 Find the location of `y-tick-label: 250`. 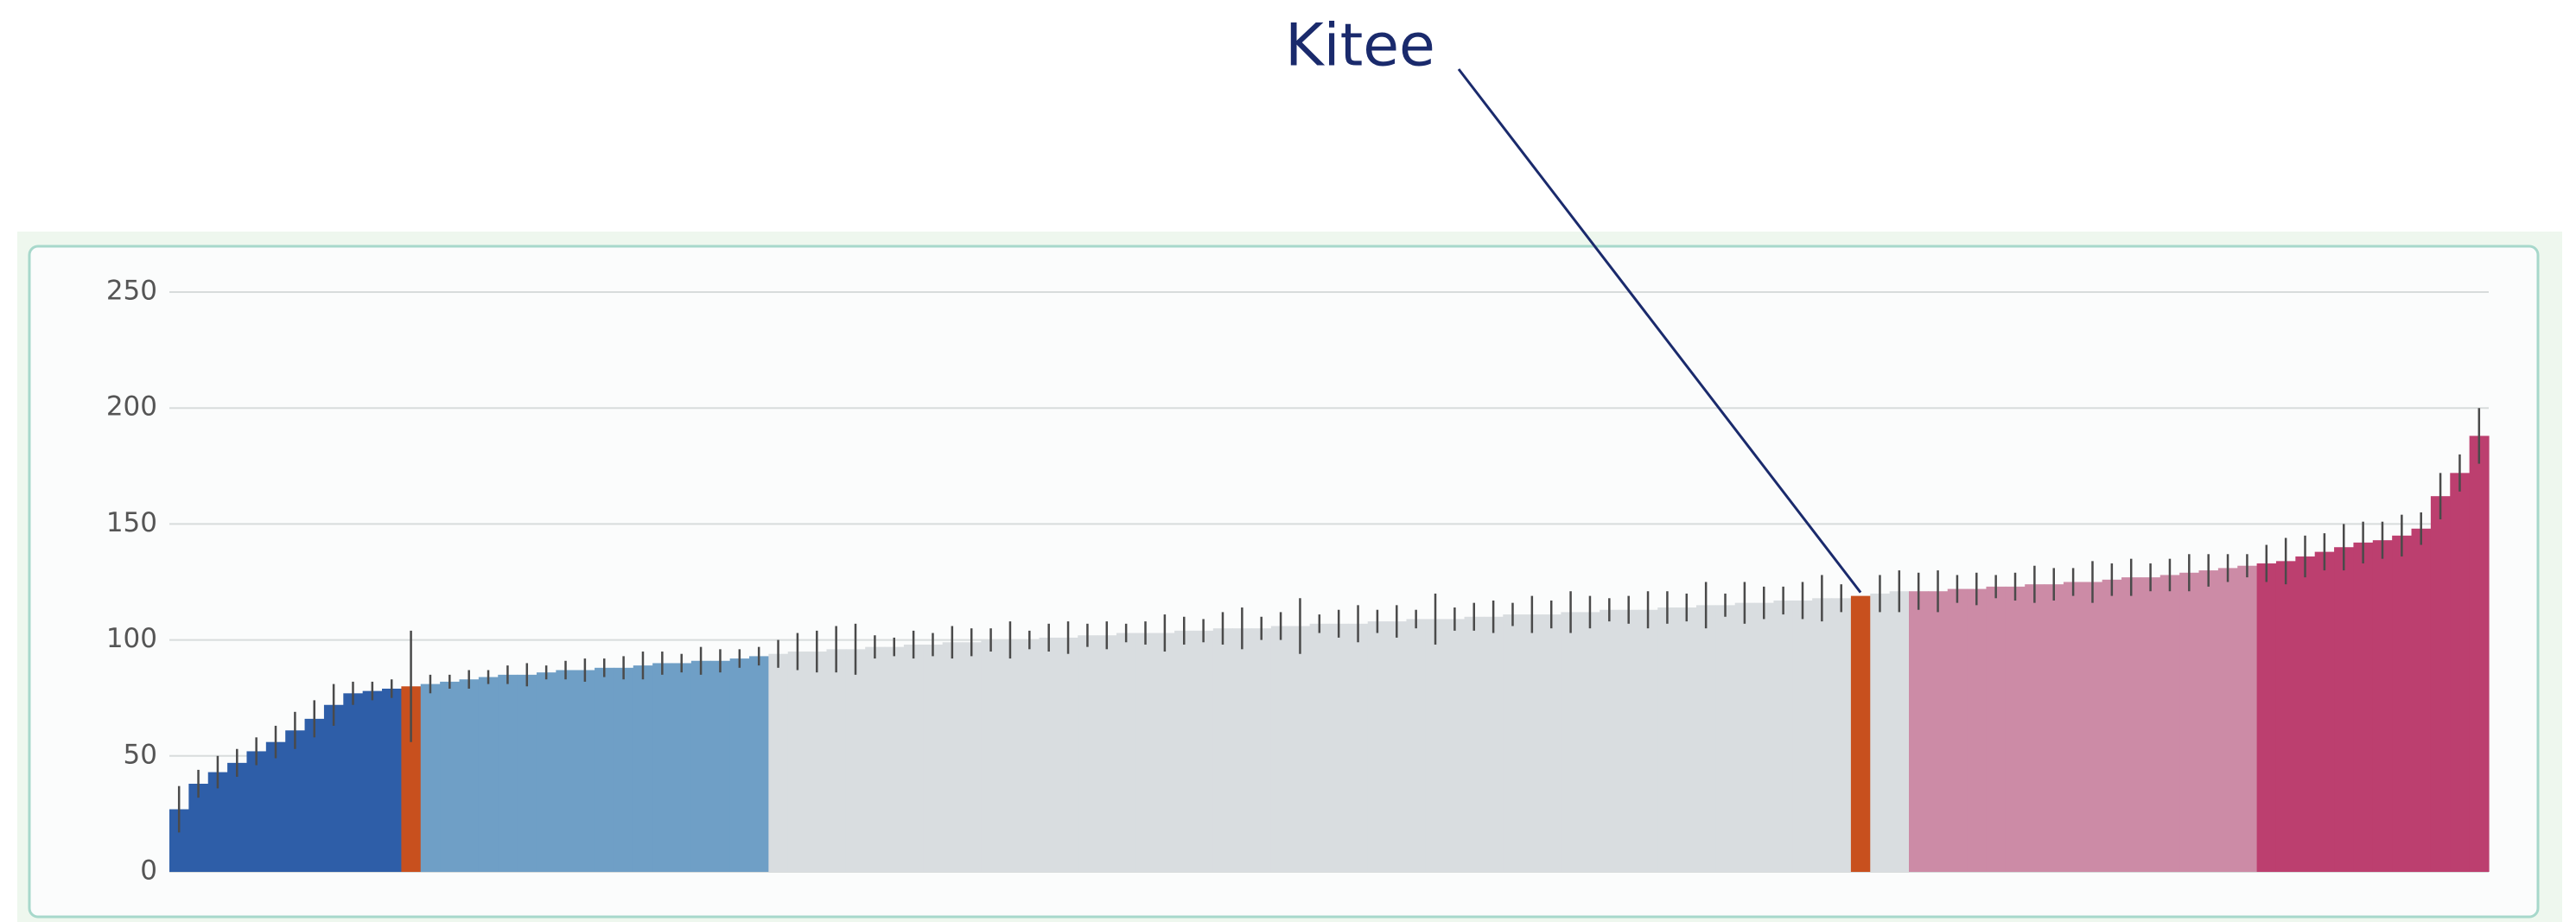

y-tick-label: 250 is located at coordinates (131, 291).